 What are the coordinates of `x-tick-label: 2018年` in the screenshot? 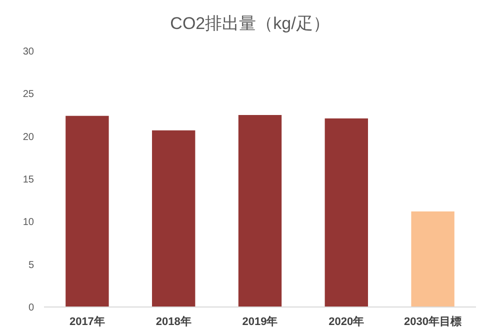 It's located at (174, 321).